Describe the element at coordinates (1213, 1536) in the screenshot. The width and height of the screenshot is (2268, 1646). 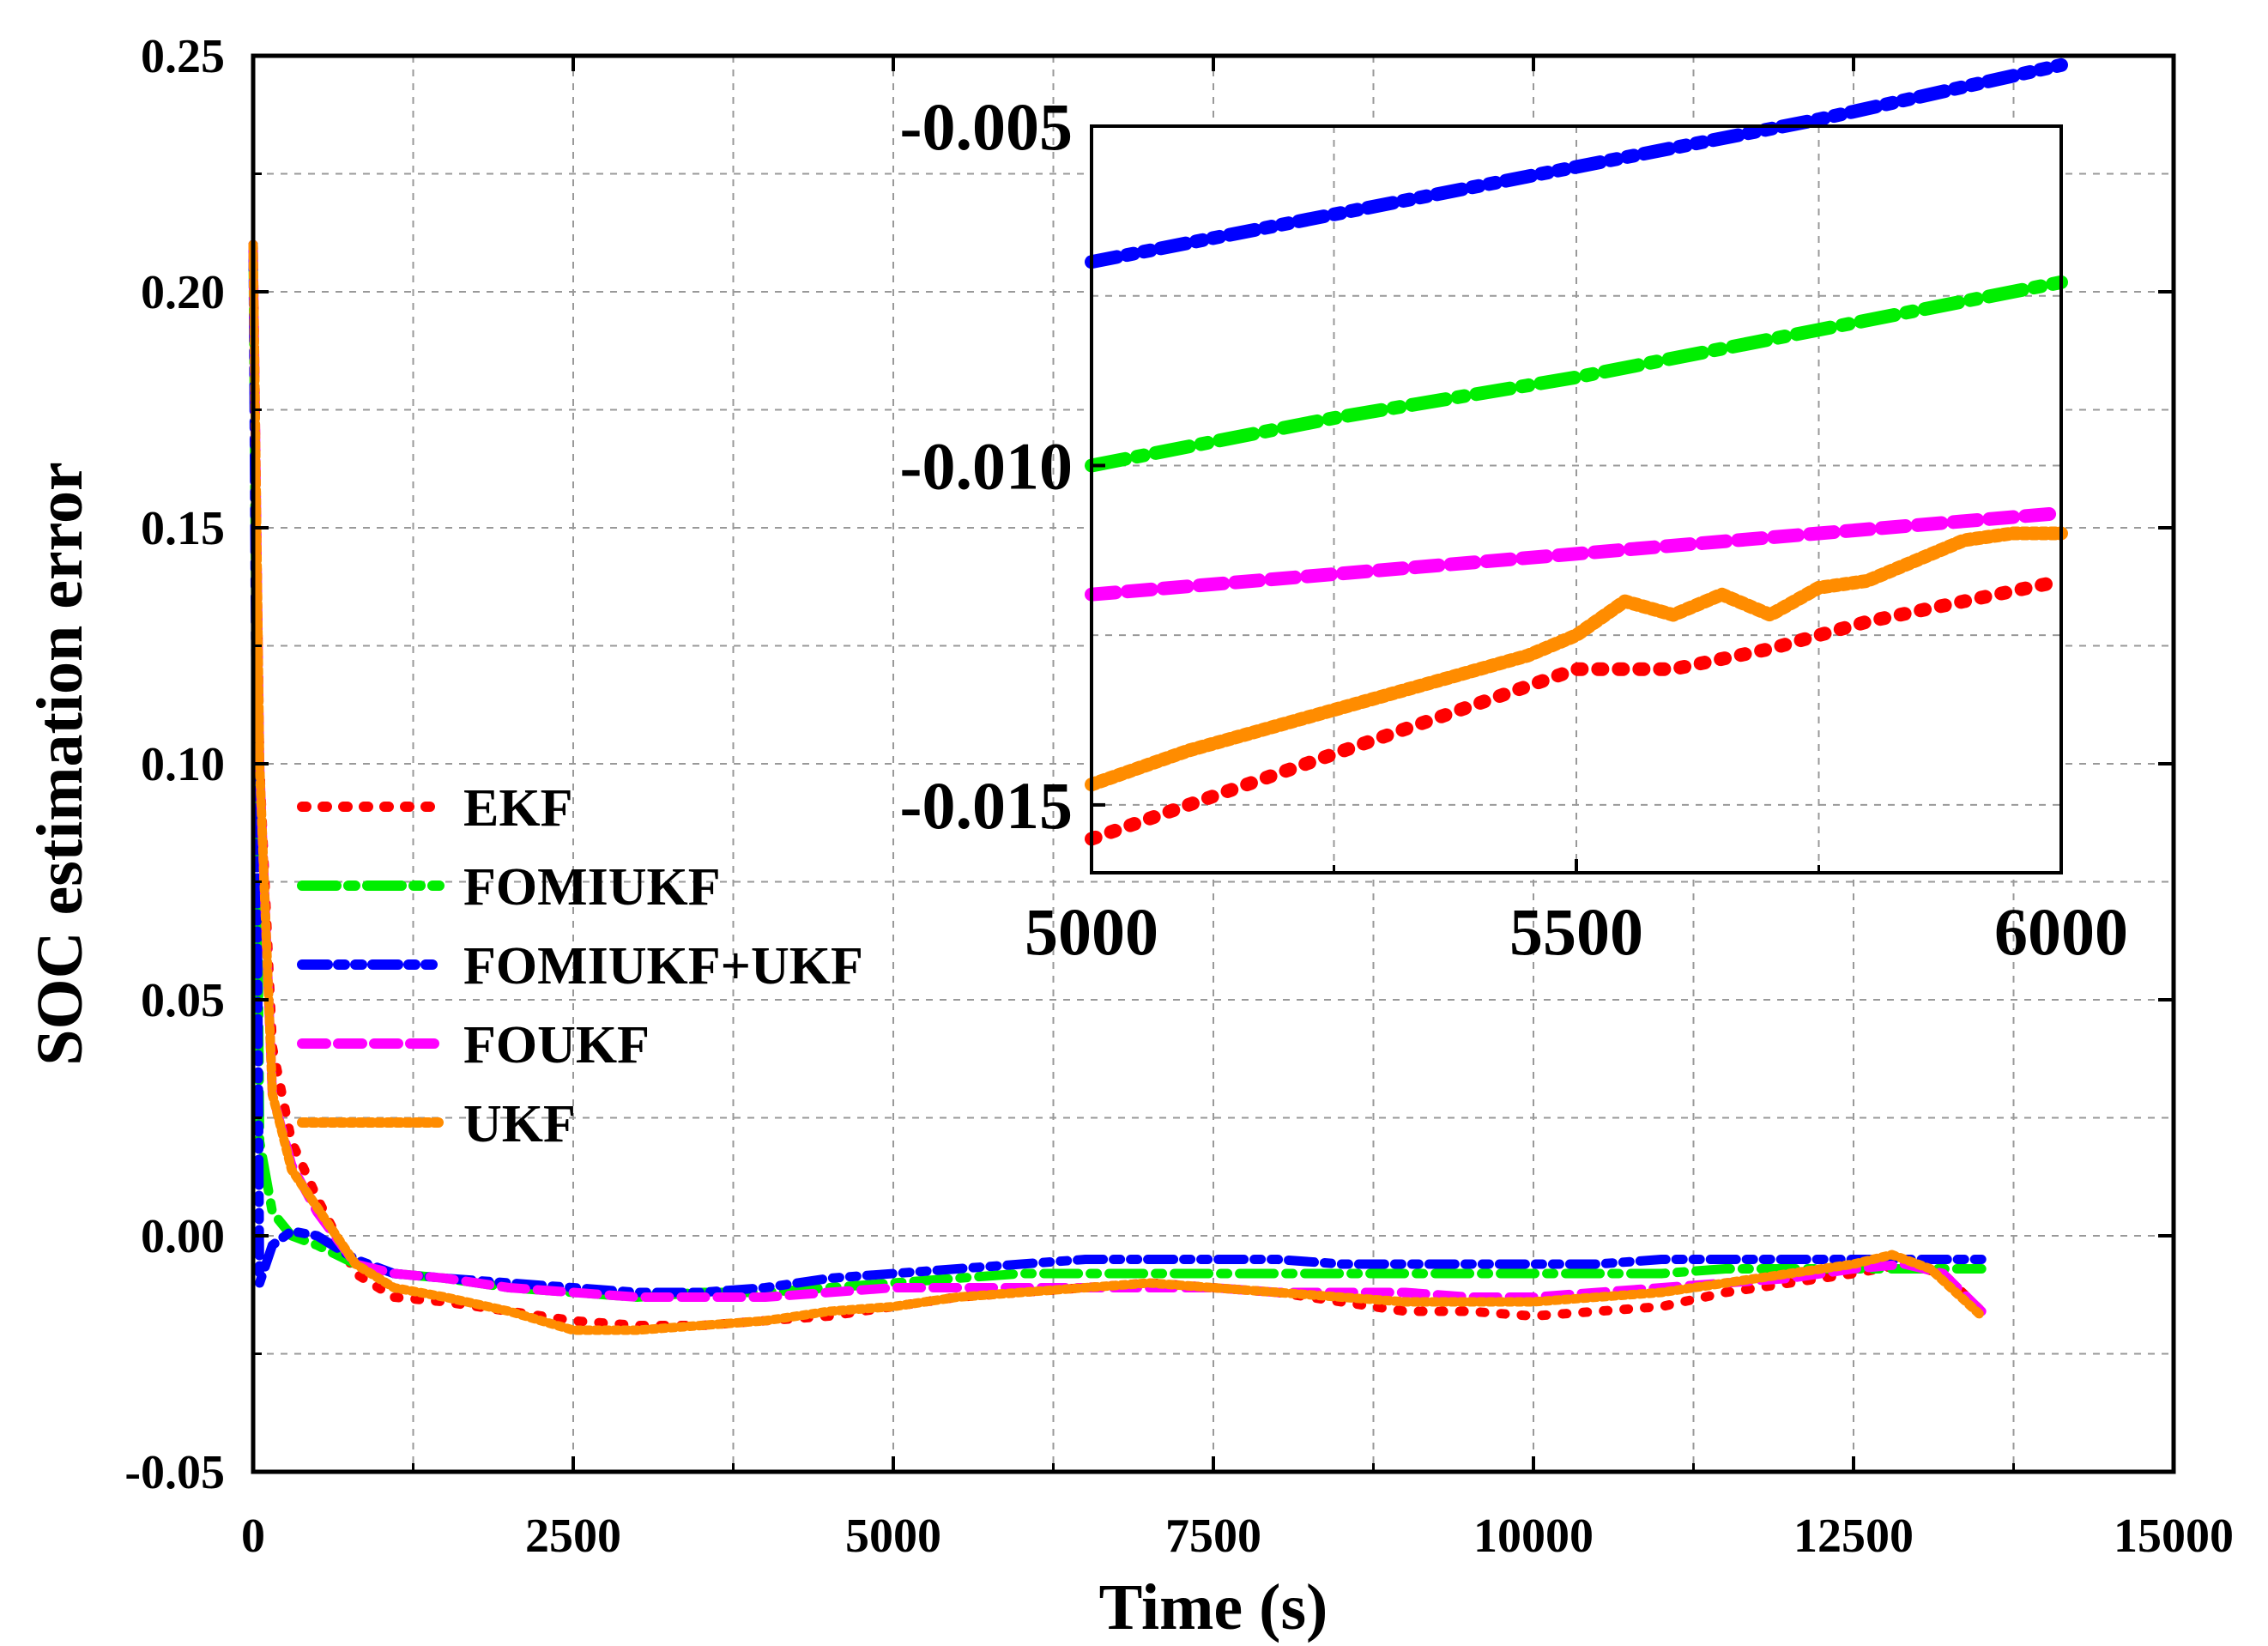
I see `x-tick-label: 7500` at that location.